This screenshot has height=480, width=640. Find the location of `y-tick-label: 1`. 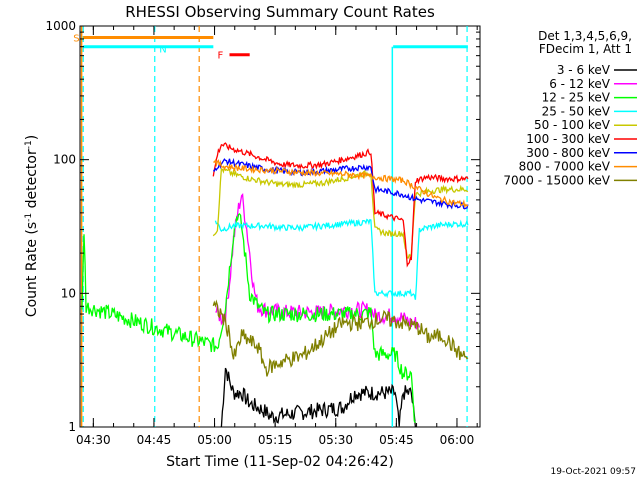

y-tick-label: 1 is located at coordinates (72, 427).